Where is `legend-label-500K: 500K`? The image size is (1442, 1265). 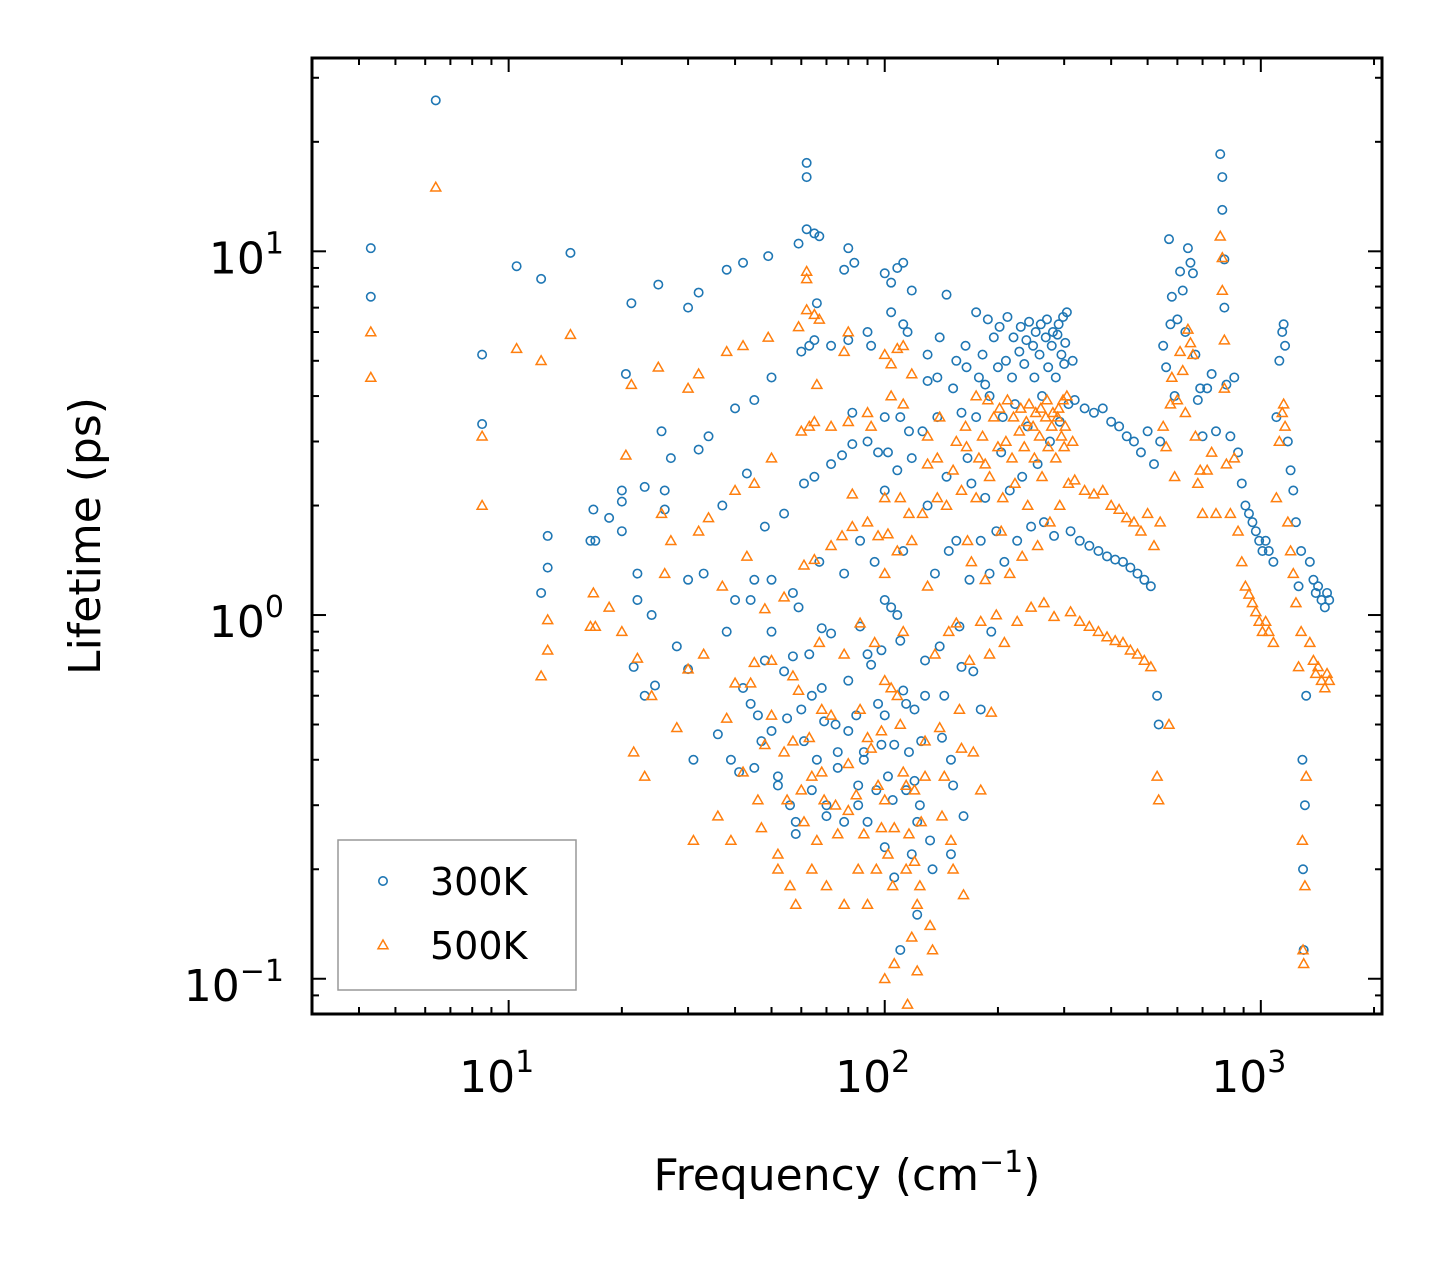
legend-label-500K: 500K is located at coordinates (479, 946).